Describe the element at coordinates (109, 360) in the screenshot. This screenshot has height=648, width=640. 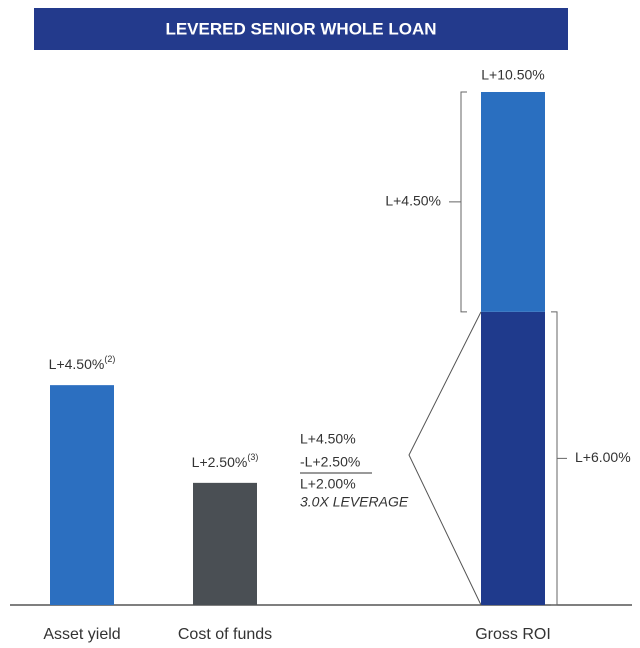
I see `footnote: (2)` at that location.